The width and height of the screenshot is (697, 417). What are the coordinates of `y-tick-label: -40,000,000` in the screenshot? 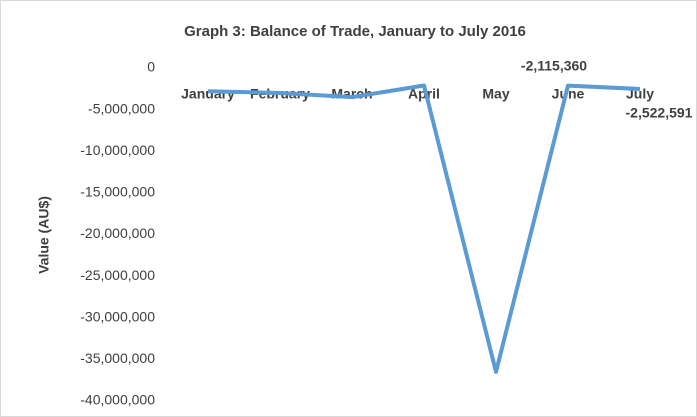 It's located at (117, 400).